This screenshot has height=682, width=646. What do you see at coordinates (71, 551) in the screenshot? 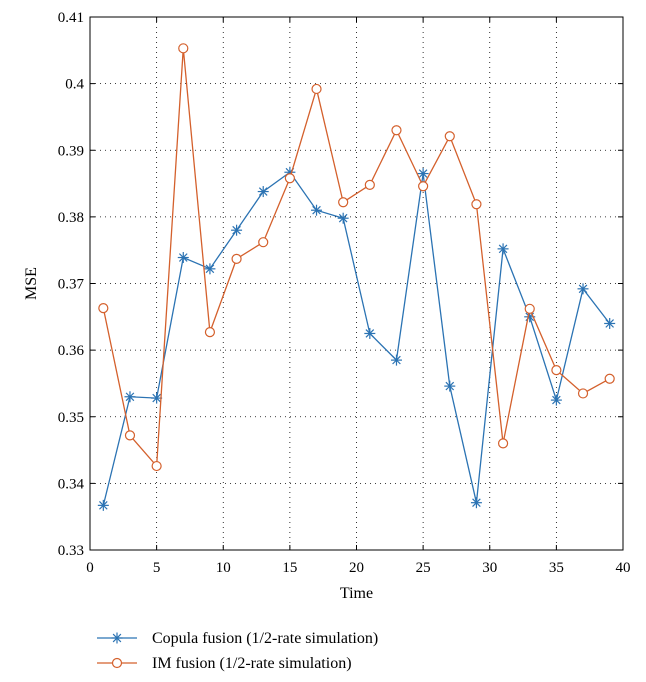
I see `y-tick-label: 0.33` at bounding box center [71, 551].